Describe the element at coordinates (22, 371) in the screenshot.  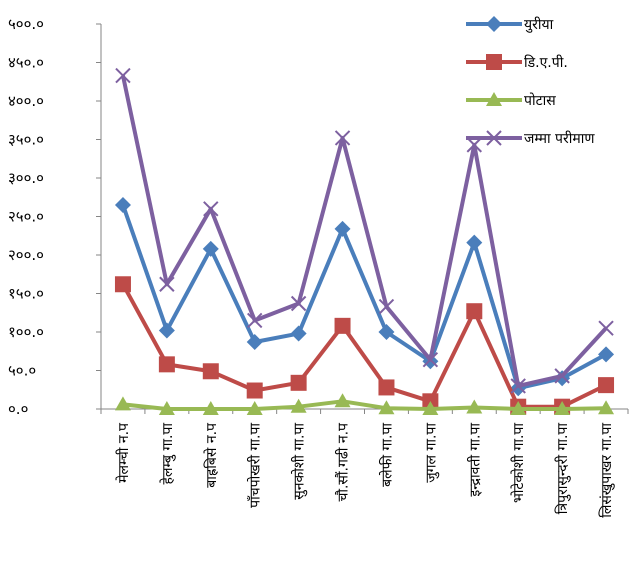
I see `y-tick-label: ५०.०` at that location.